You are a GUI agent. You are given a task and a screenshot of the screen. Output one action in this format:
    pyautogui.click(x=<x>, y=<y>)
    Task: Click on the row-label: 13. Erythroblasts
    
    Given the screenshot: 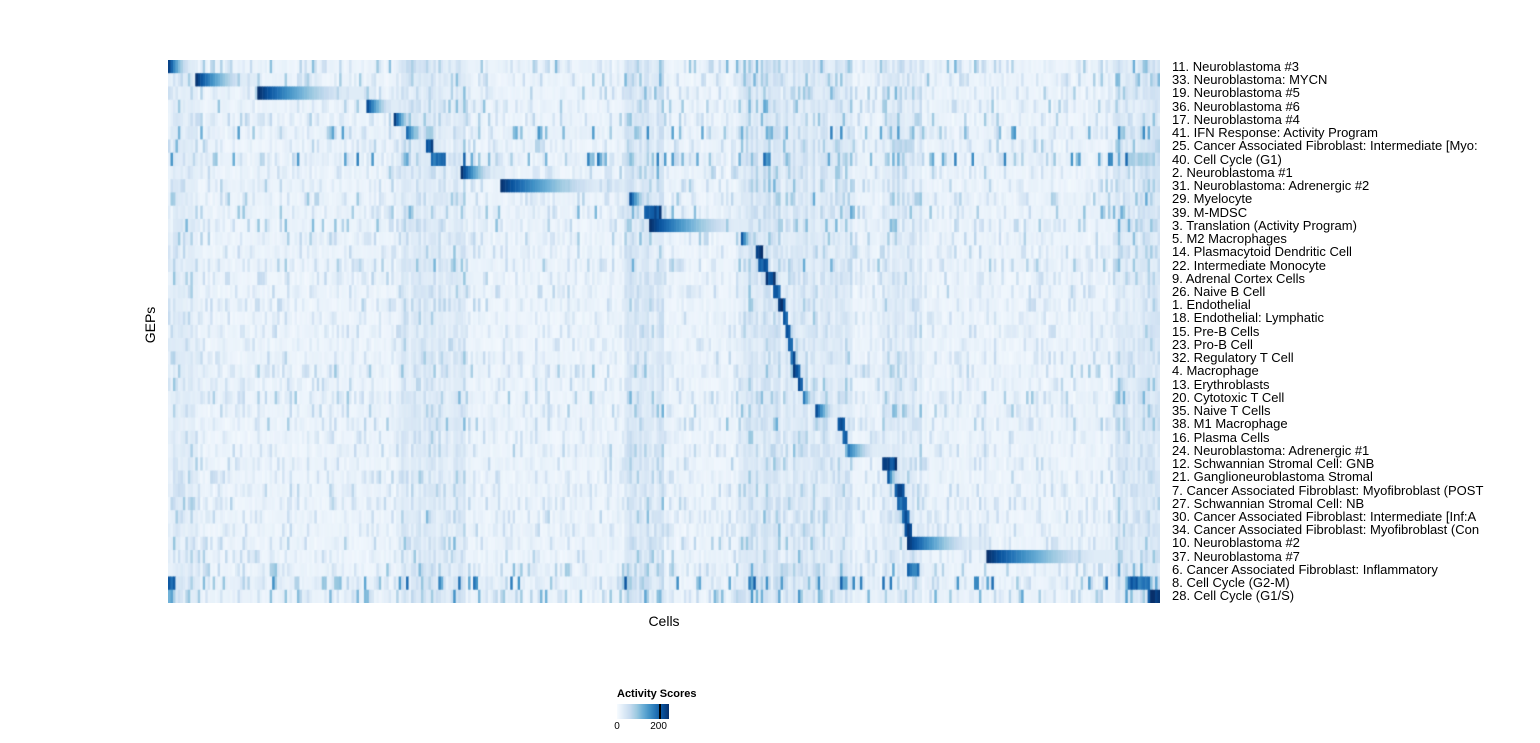 What is the action you would take?
    pyautogui.click(x=1221, y=384)
    